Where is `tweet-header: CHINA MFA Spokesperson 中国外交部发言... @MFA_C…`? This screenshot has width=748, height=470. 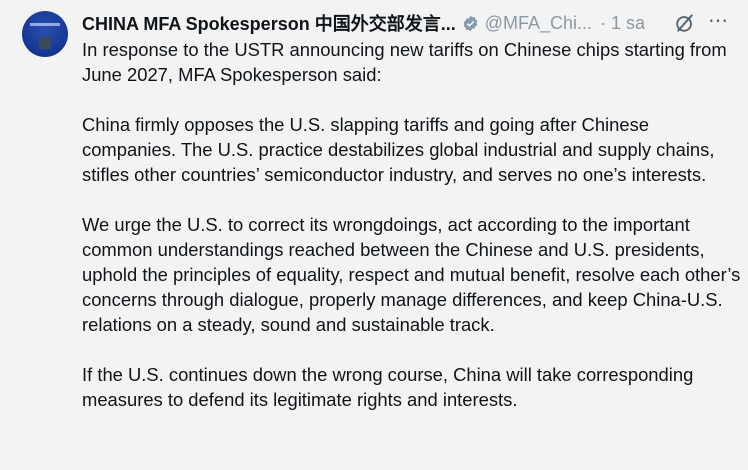
tweet-header: CHINA MFA Spokesperson 中国外交部发言... @MFA_C… is located at coordinates (363, 23).